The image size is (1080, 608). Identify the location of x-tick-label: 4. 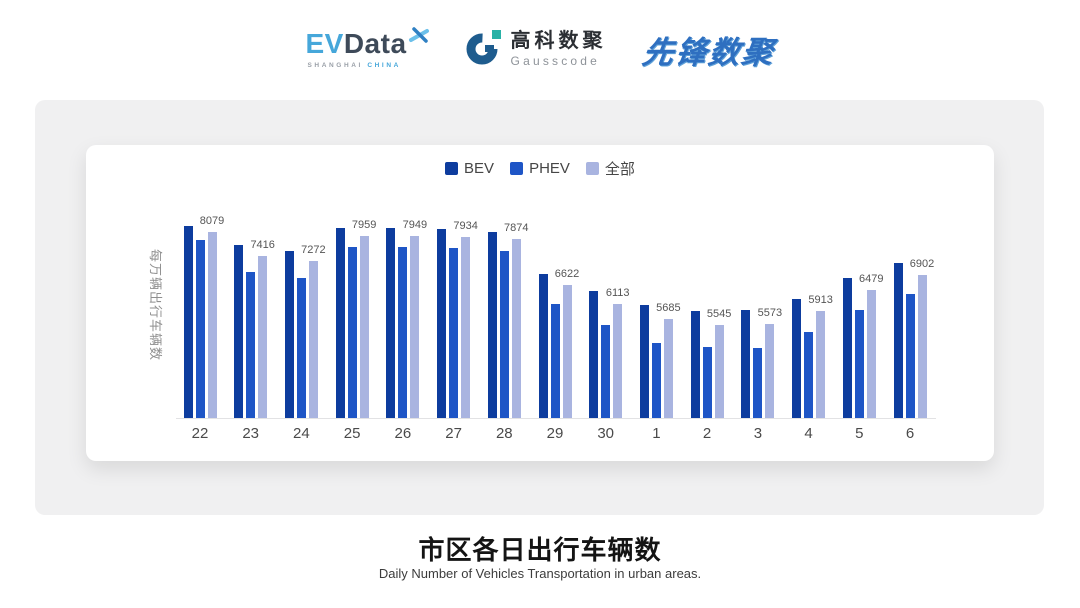
(808, 433).